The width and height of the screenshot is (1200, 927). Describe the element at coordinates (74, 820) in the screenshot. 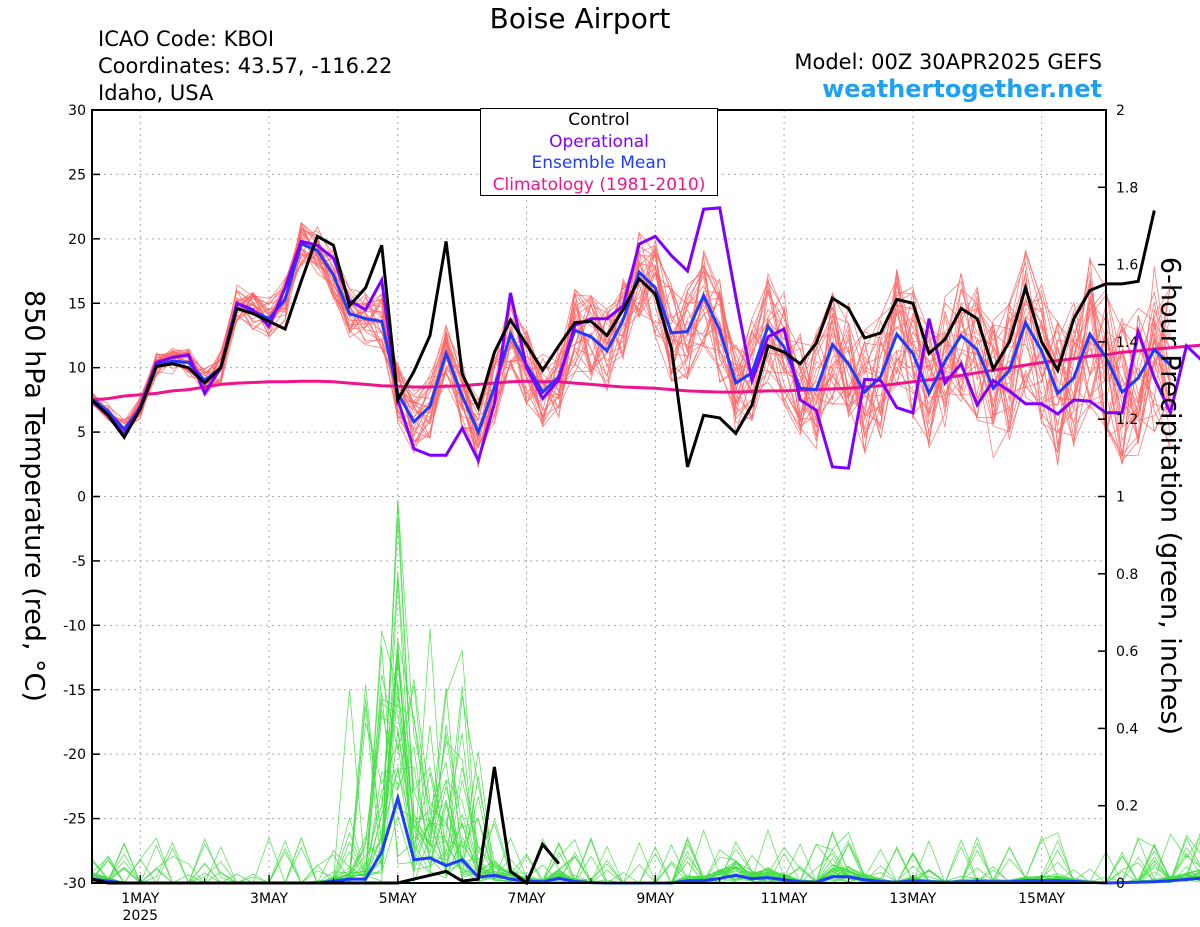

I see `y-left-tick-label: -25` at that location.